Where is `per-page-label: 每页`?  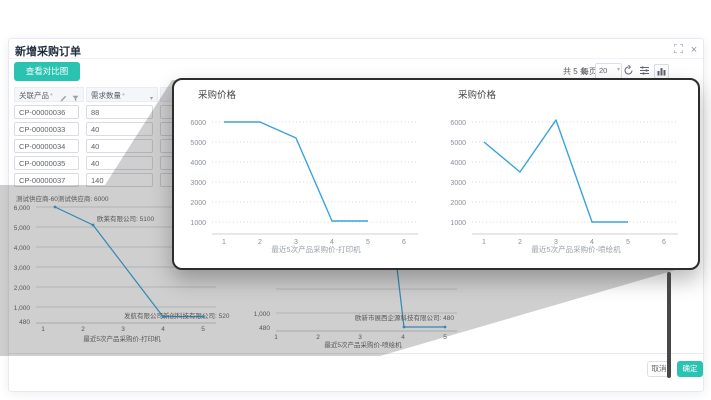 per-page-label: 每页 is located at coordinates (589, 71).